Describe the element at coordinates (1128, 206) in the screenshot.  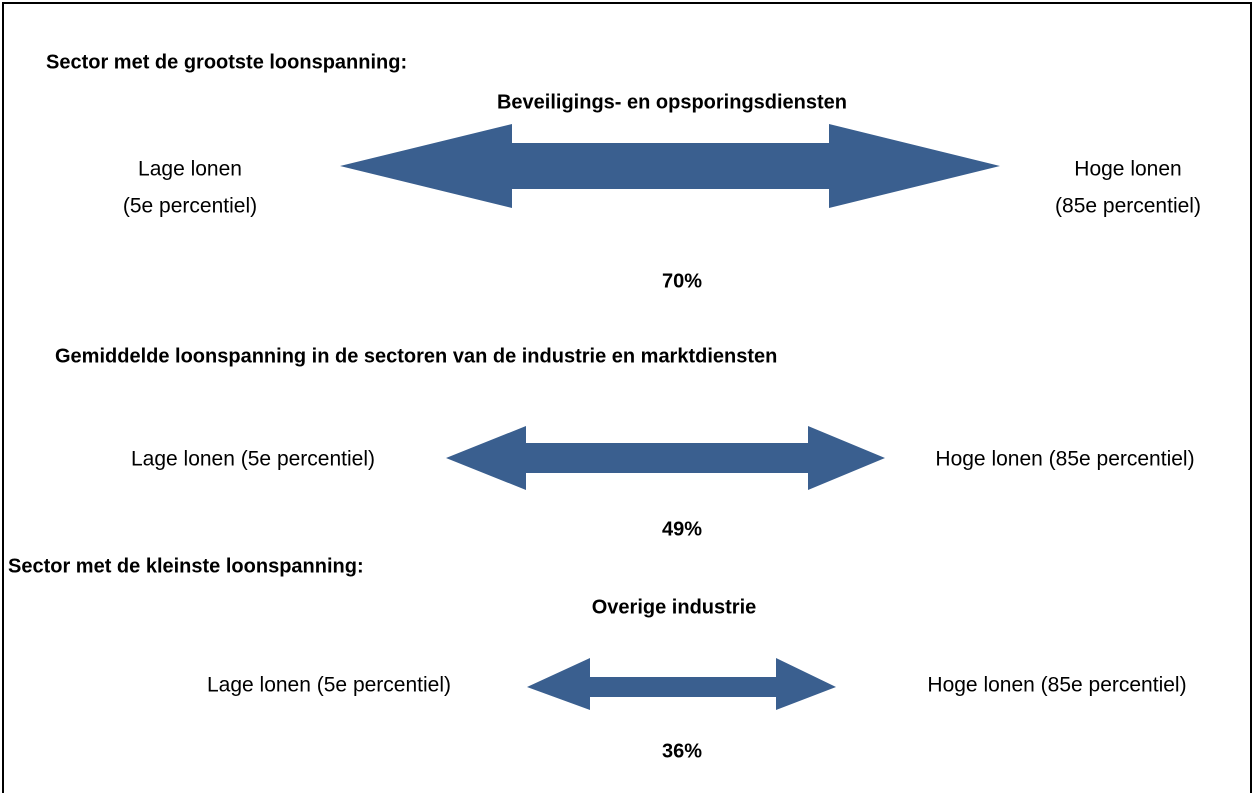
I see `high-label: (85e percentiel)` at that location.